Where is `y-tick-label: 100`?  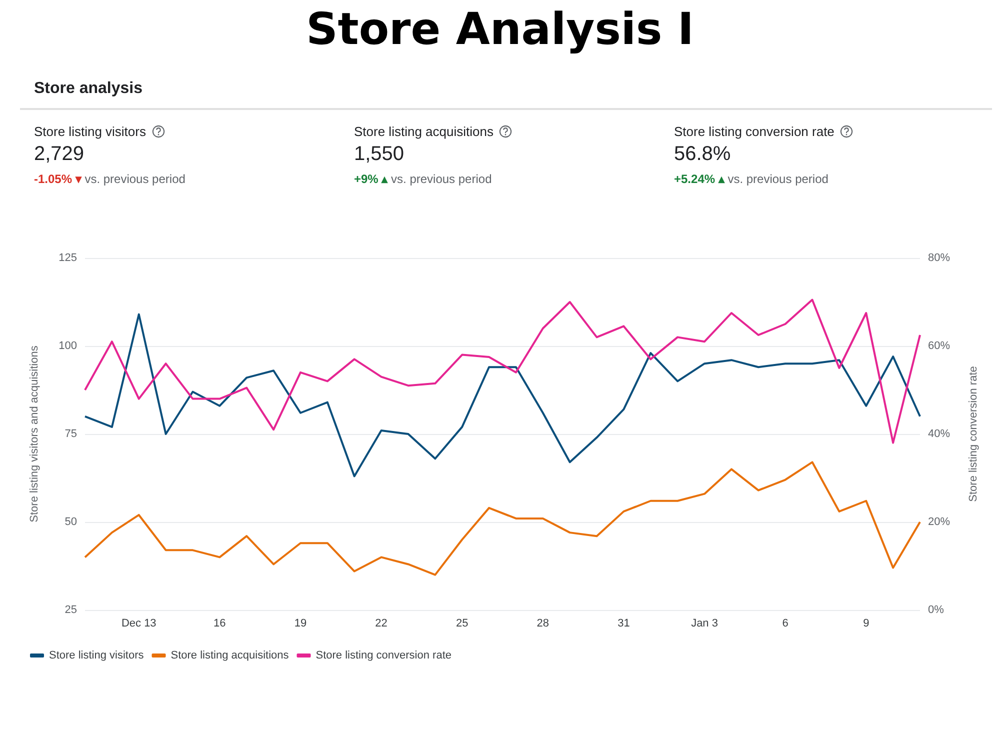 y-tick-label: 100 is located at coordinates (67, 346).